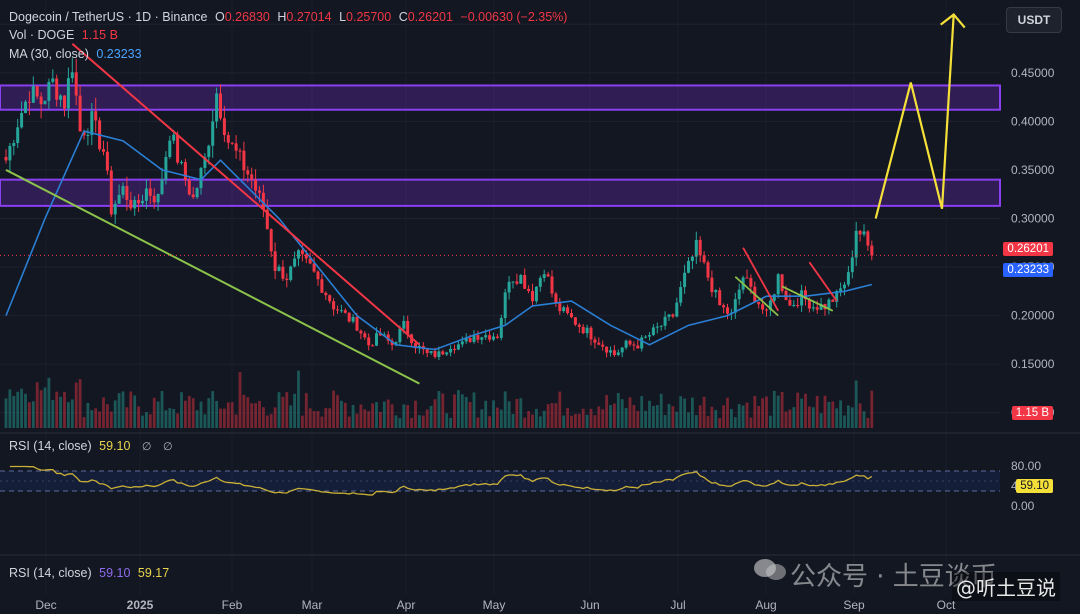 The height and width of the screenshot is (614, 1080). What do you see at coordinates (406, 605) in the screenshot?
I see `time-tick-label: Apr` at bounding box center [406, 605].